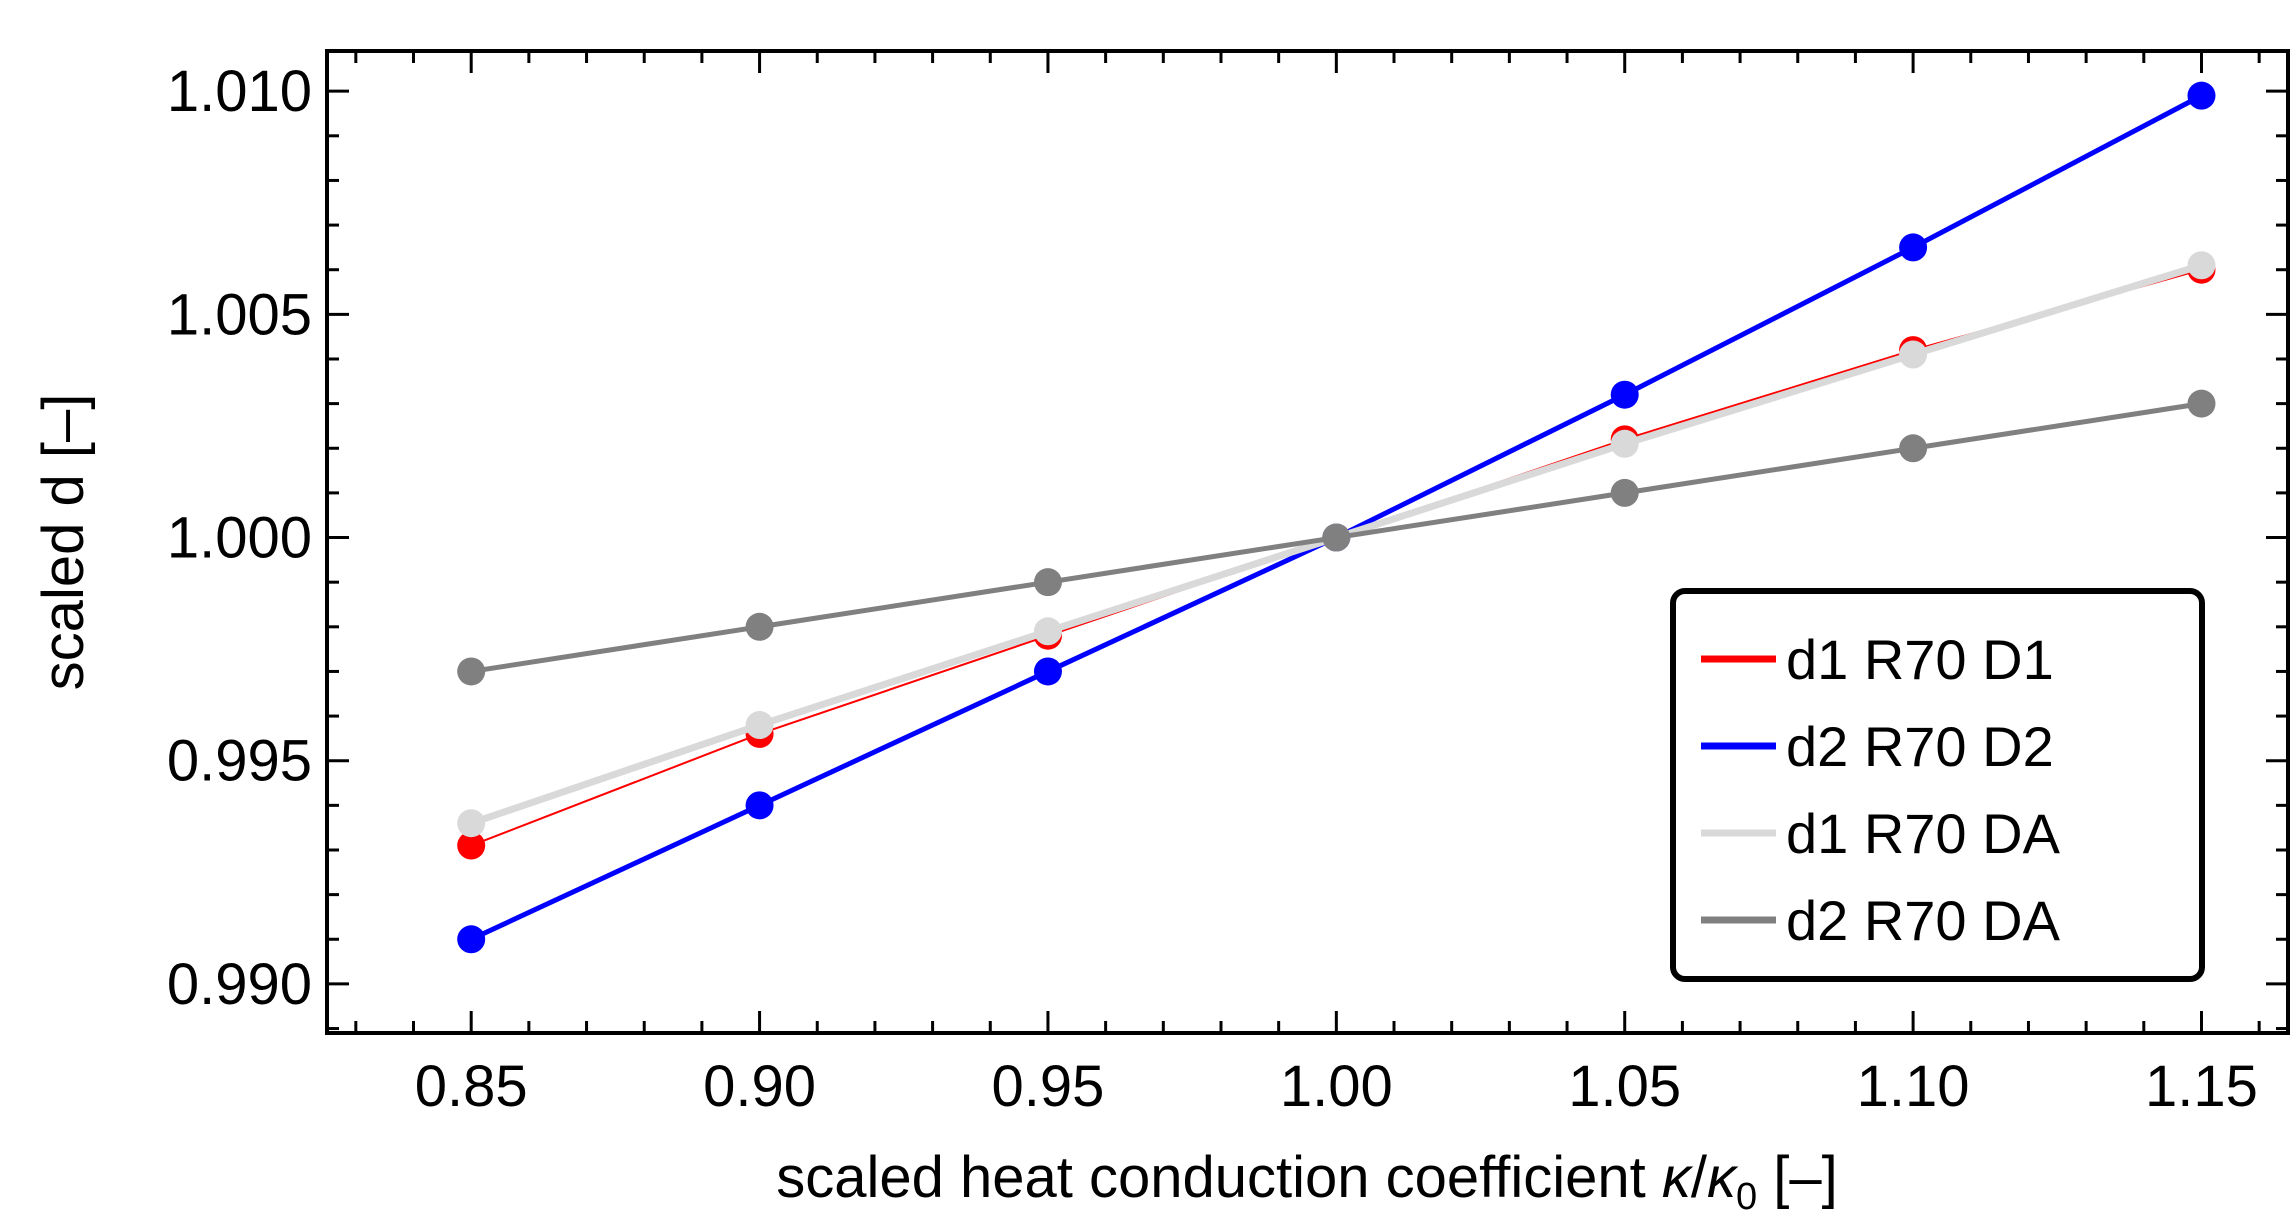 The height and width of the screenshot is (1222, 2295). What do you see at coordinates (239, 538) in the screenshot?
I see `y-tick-label: 1.000` at bounding box center [239, 538].